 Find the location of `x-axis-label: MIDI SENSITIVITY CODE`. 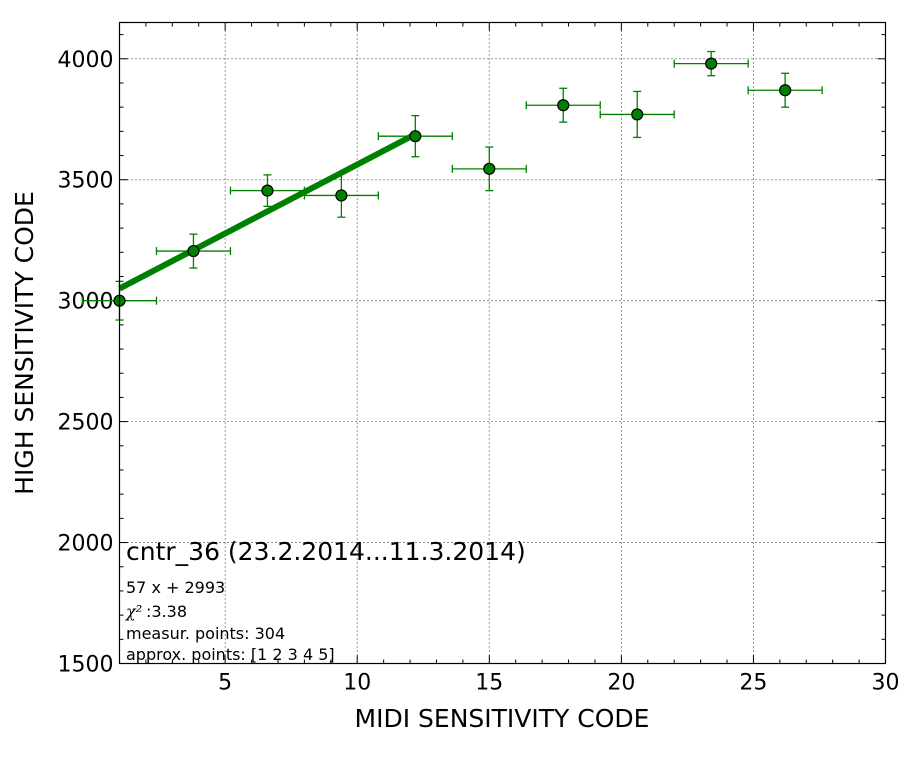

x-axis-label: MIDI SENSITIVITY CODE is located at coordinates (502, 718).